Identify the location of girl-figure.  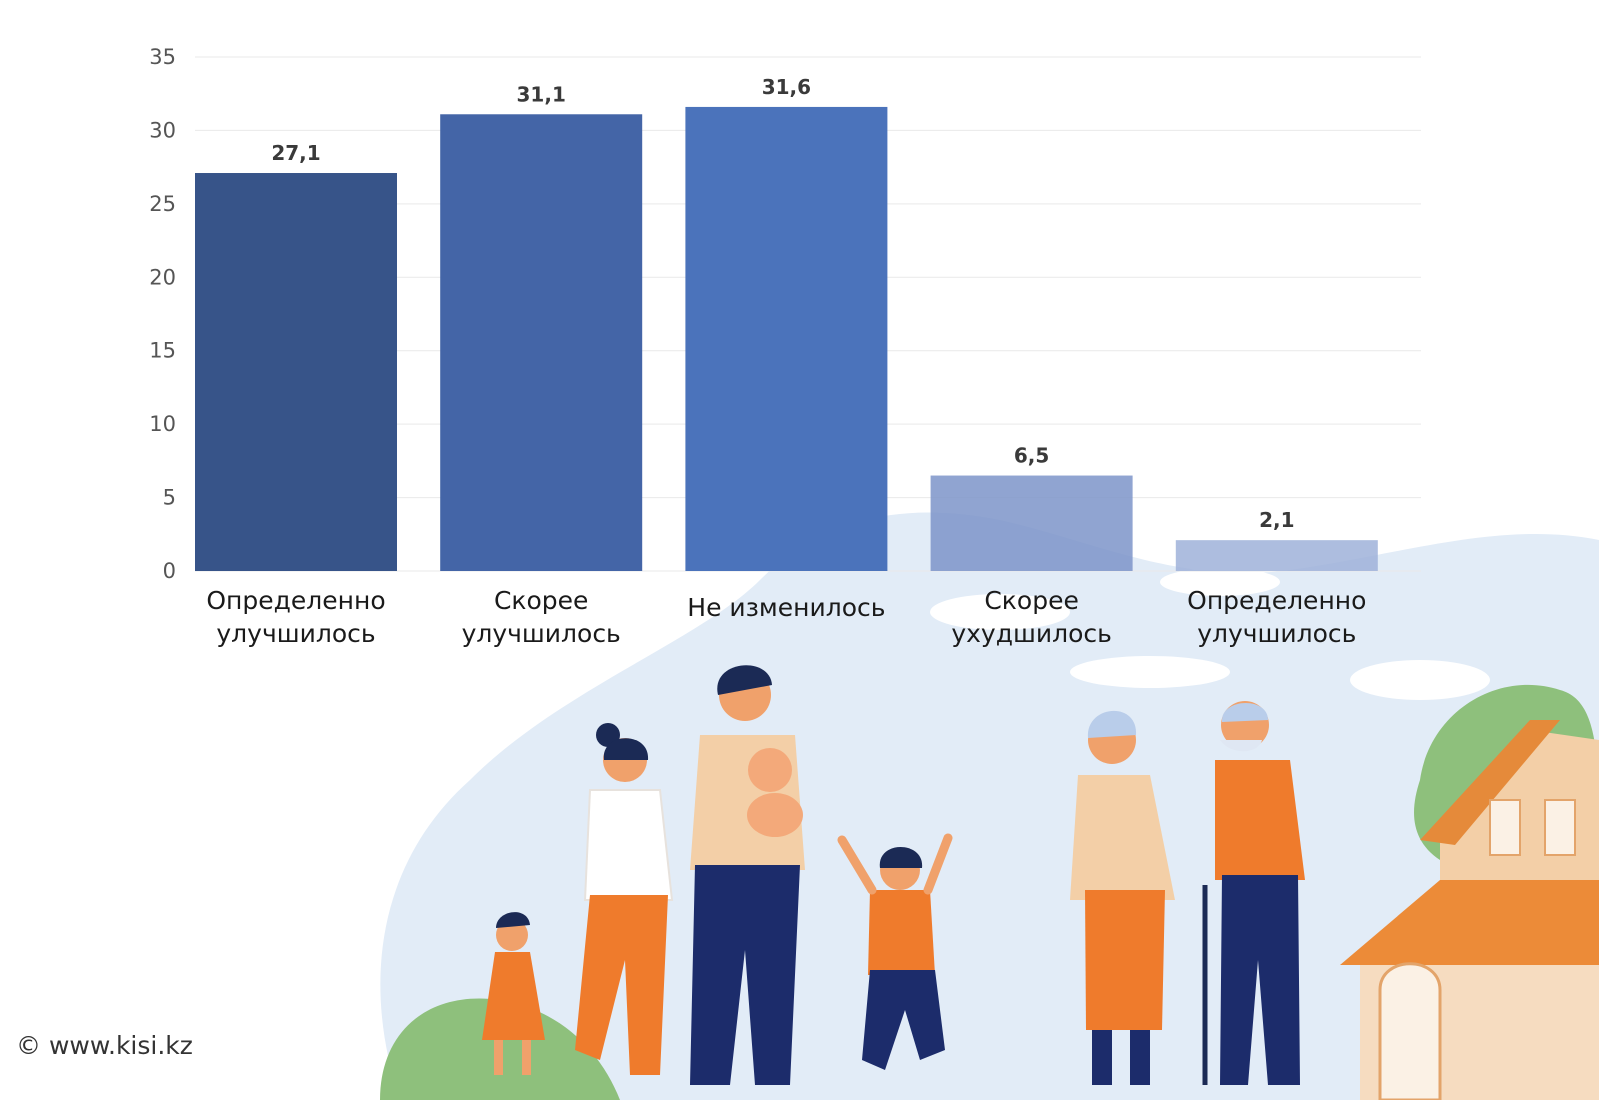
(513, 993).